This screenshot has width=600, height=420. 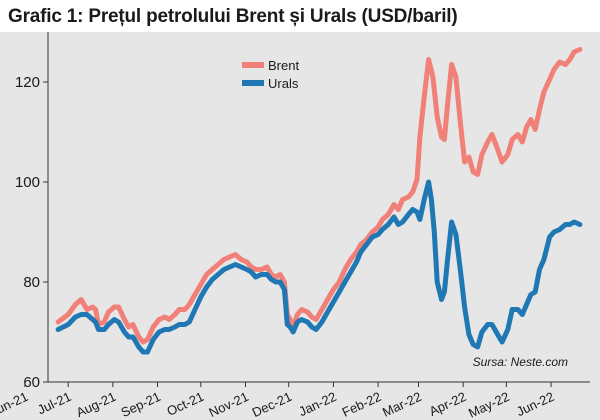 What do you see at coordinates (489, 404) in the screenshot?
I see `x-tick-label: May-22` at bounding box center [489, 404].